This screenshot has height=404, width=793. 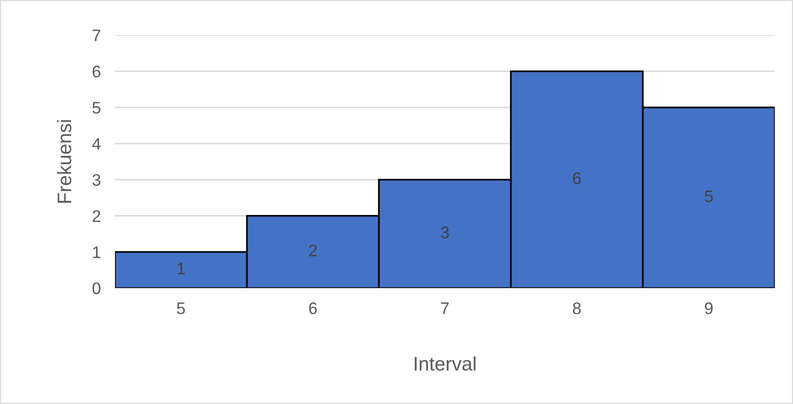 What do you see at coordinates (96, 144) in the screenshot?
I see `y-tick-label: 4` at bounding box center [96, 144].